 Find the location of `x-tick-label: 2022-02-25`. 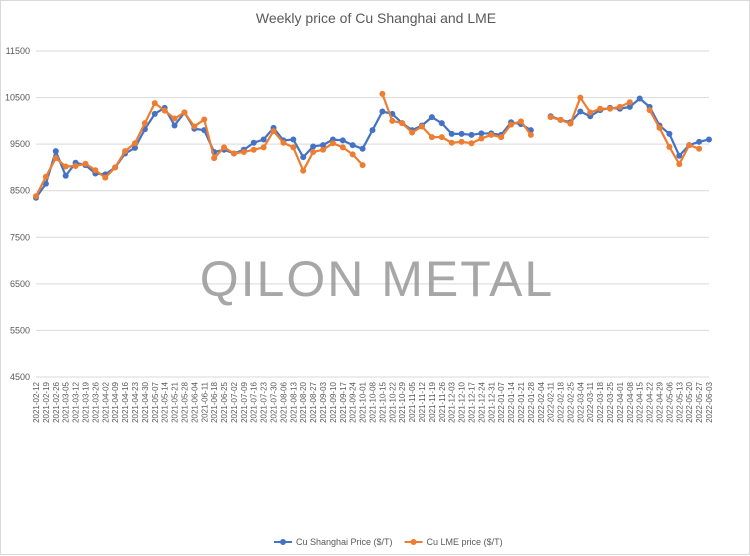

x-tick-label: 2022-02-25 is located at coordinates (570, 401).